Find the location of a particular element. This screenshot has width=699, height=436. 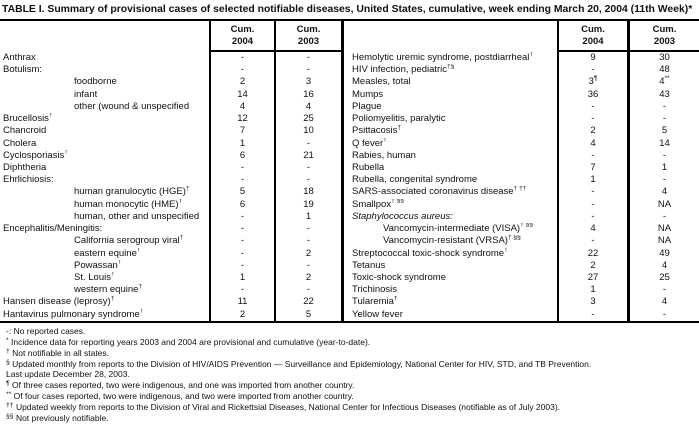

disease-label: Encephalitis/Meningitis: is located at coordinates (53, 229).